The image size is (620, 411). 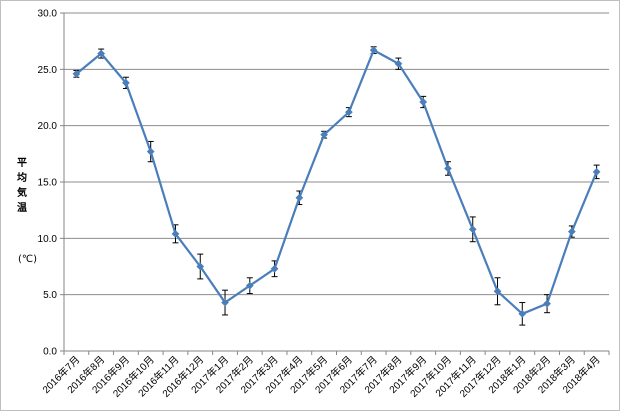 I want to click on y-tick-labels: 0.0 5.0 10.0 15.0 20.0 25.0 30.0, so click(x=48, y=183).